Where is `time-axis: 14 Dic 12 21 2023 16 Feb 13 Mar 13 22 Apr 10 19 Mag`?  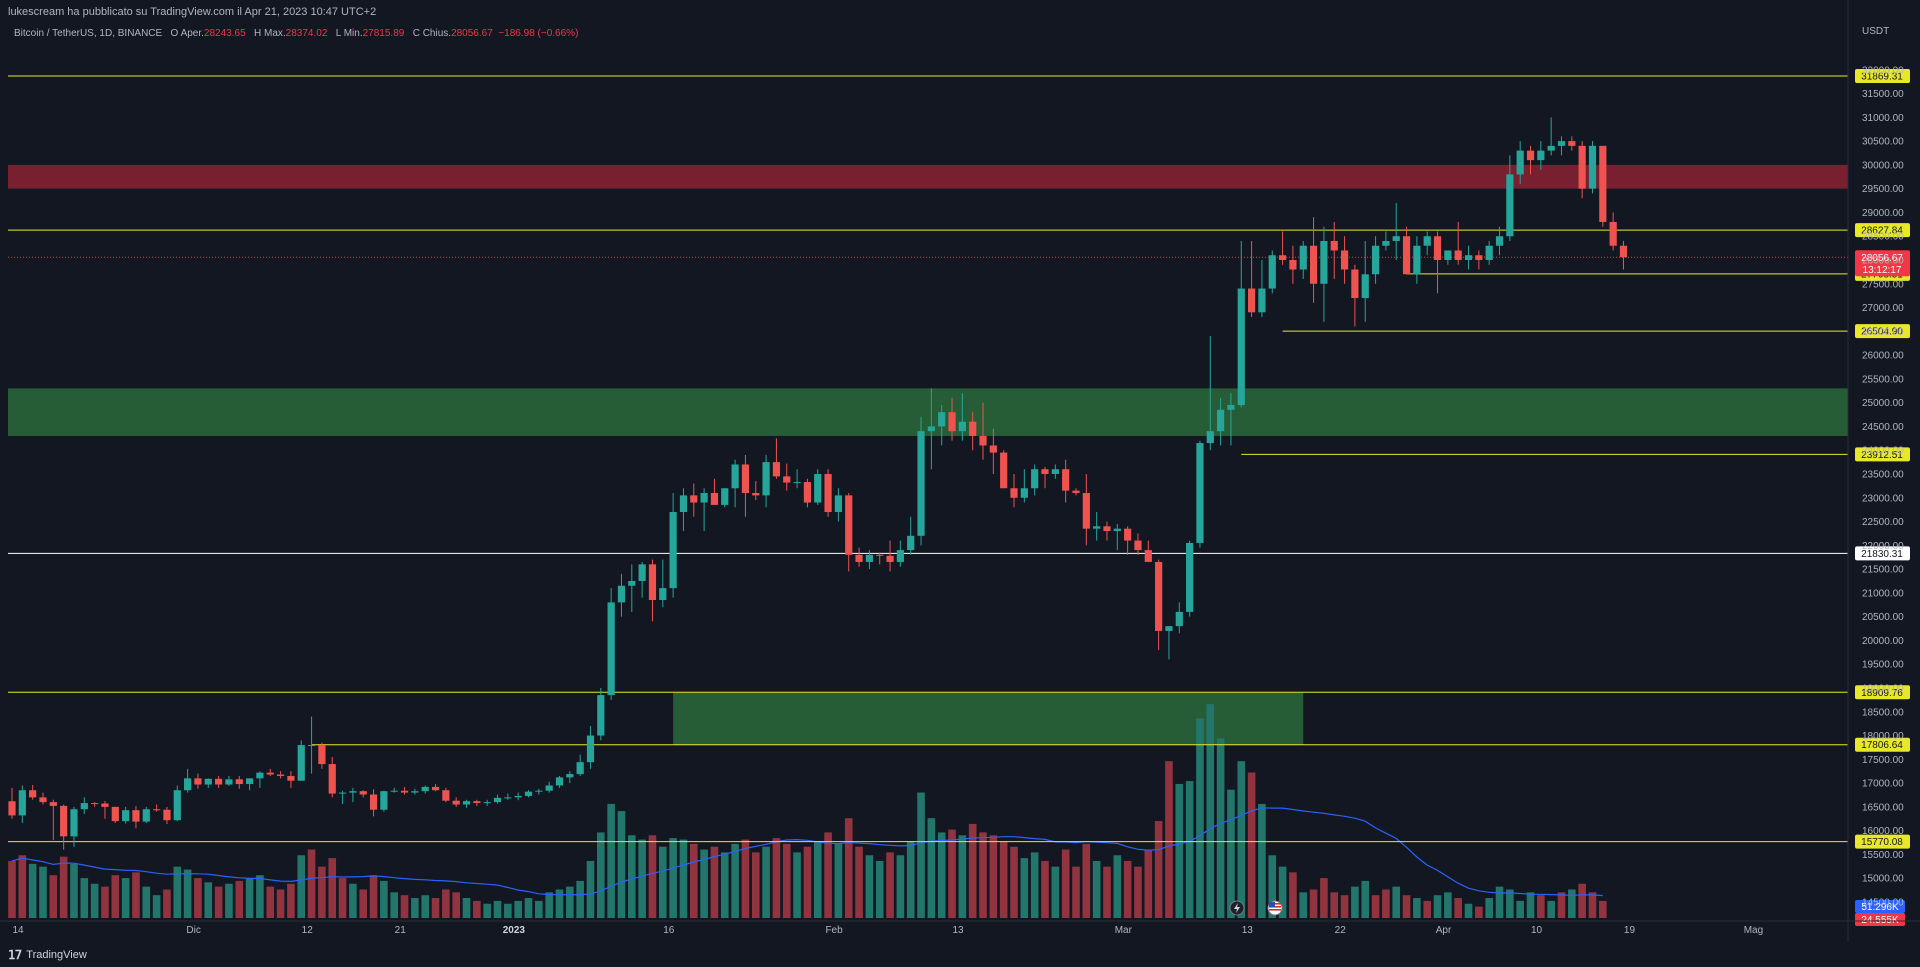 time-axis: 14 Dic 12 21 2023 16 Feb 13 Mar 13 22 Apr 10 19 Mag is located at coordinates (960, 928).